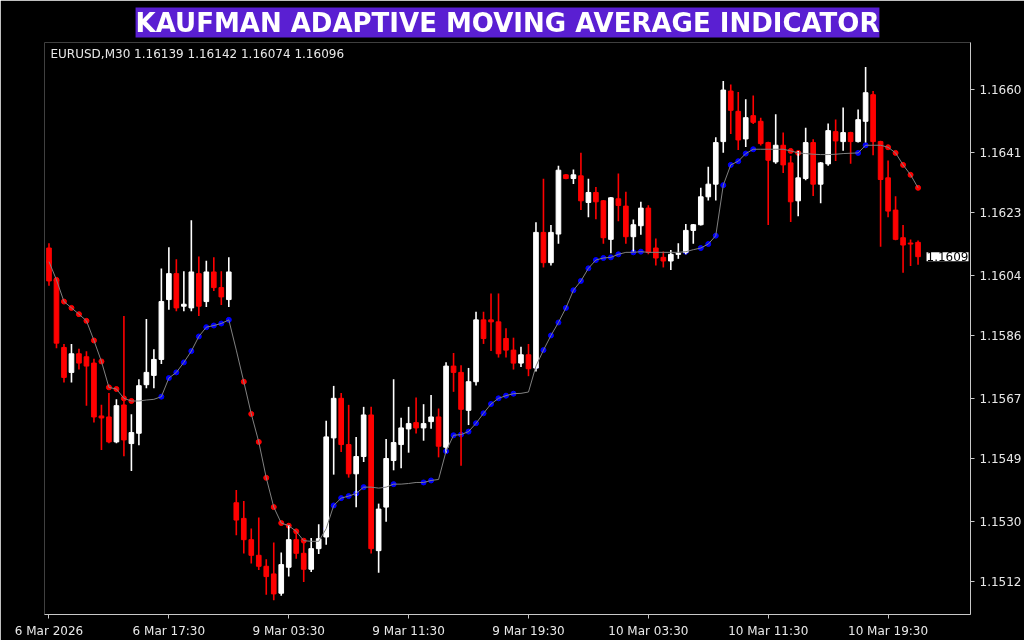 The height and width of the screenshot is (640, 1024). What do you see at coordinates (768, 630) in the screenshot?
I see `x-tick-label: 10 Mar 11:30` at bounding box center [768, 630].